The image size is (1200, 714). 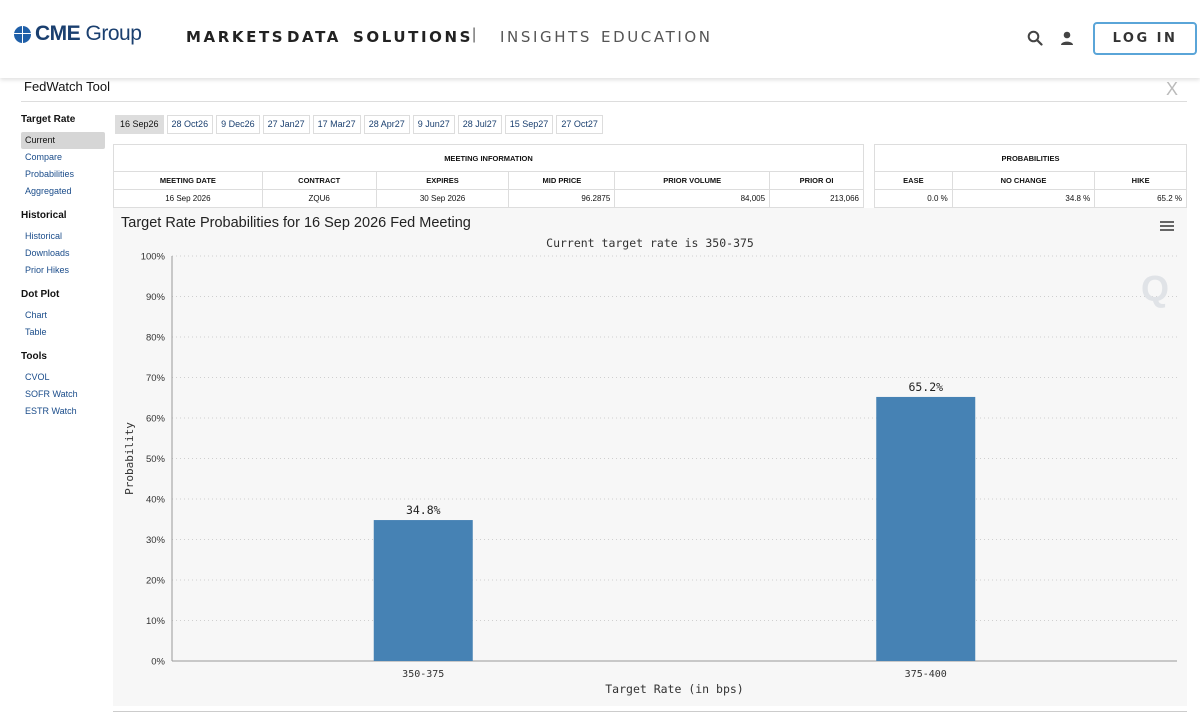 What do you see at coordinates (50, 174) in the screenshot?
I see `sidebar-item-probabilities: Probabilities` at bounding box center [50, 174].